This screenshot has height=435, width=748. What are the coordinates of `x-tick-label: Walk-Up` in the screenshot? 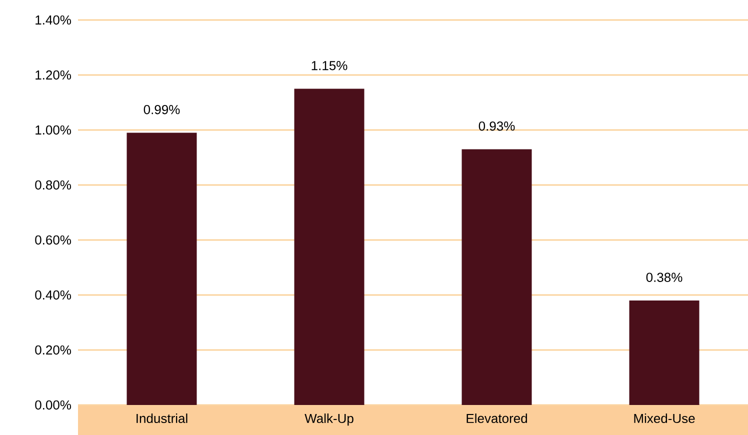 It's located at (329, 420).